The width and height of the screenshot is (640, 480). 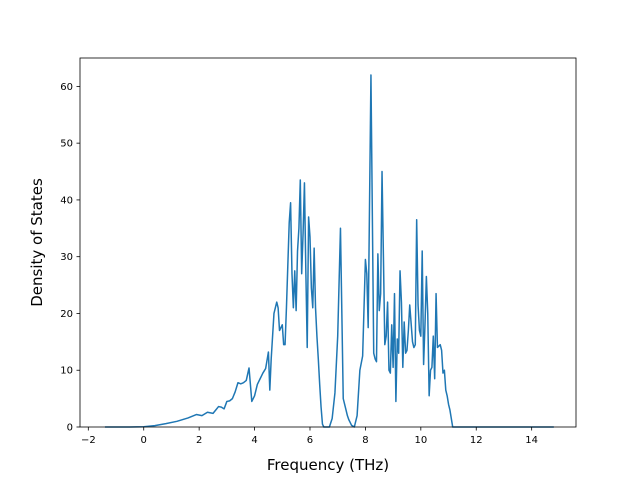 What do you see at coordinates (310, 440) in the screenshot?
I see `x-tick-label: 6` at bounding box center [310, 440].